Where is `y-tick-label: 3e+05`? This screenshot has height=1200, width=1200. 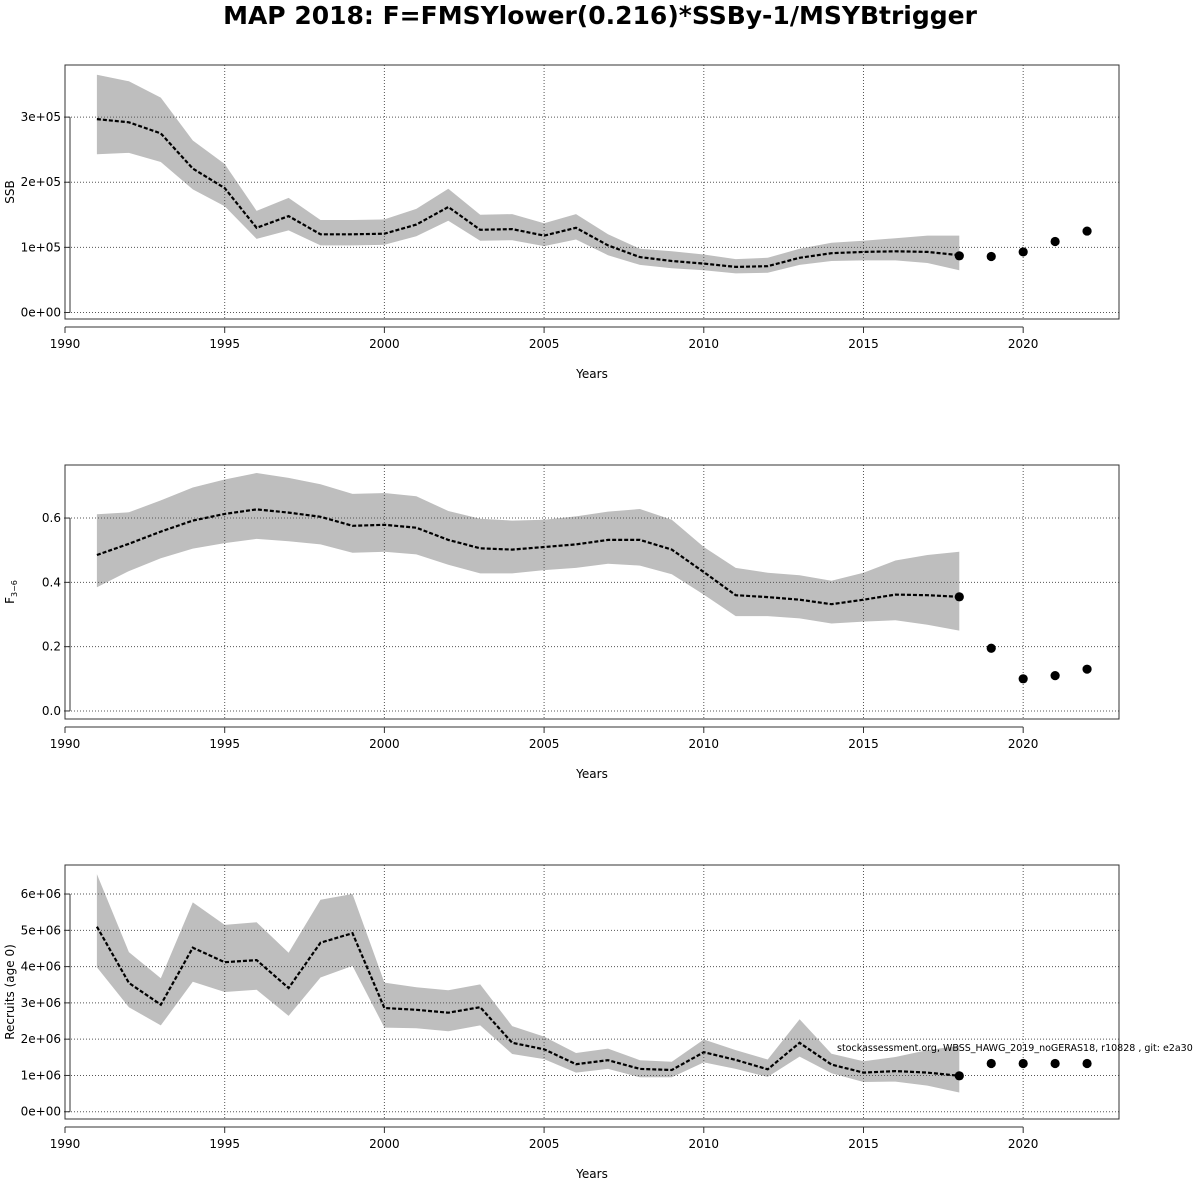 y-tick-label: 3e+05 is located at coordinates (41, 117).